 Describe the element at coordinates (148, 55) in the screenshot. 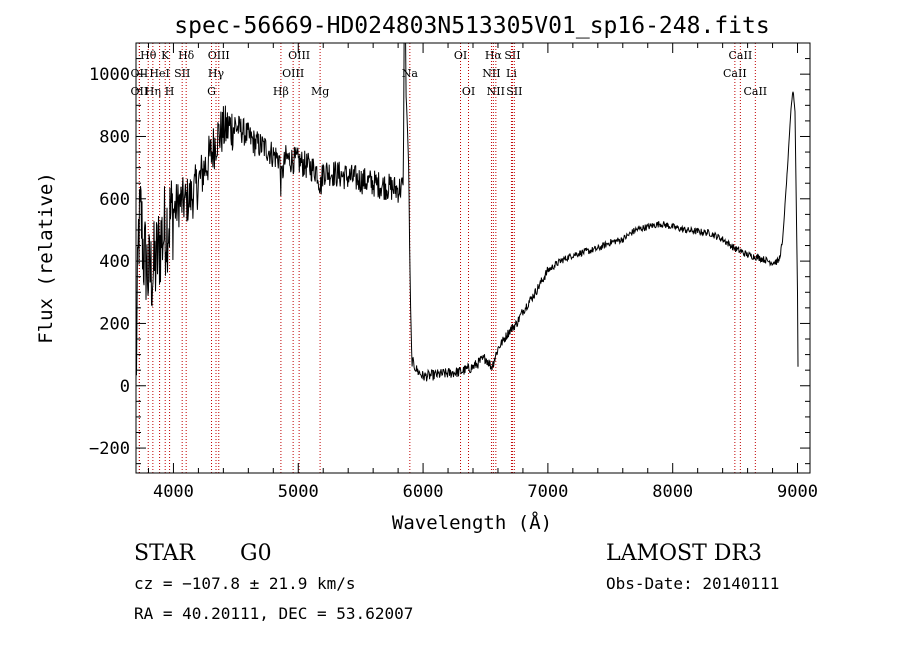

I see `line-marker-label: Hθ` at that location.